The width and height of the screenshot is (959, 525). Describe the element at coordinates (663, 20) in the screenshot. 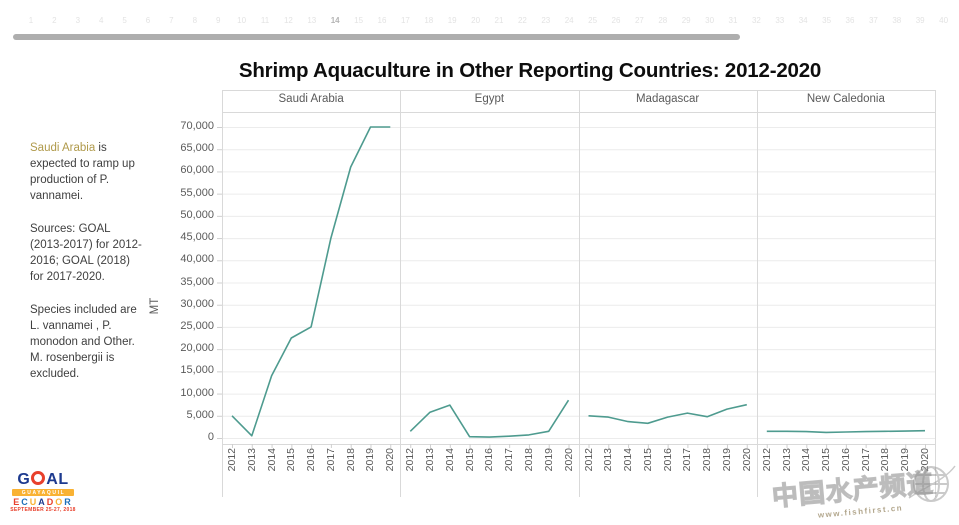

I see `slide-number: 28` at that location.